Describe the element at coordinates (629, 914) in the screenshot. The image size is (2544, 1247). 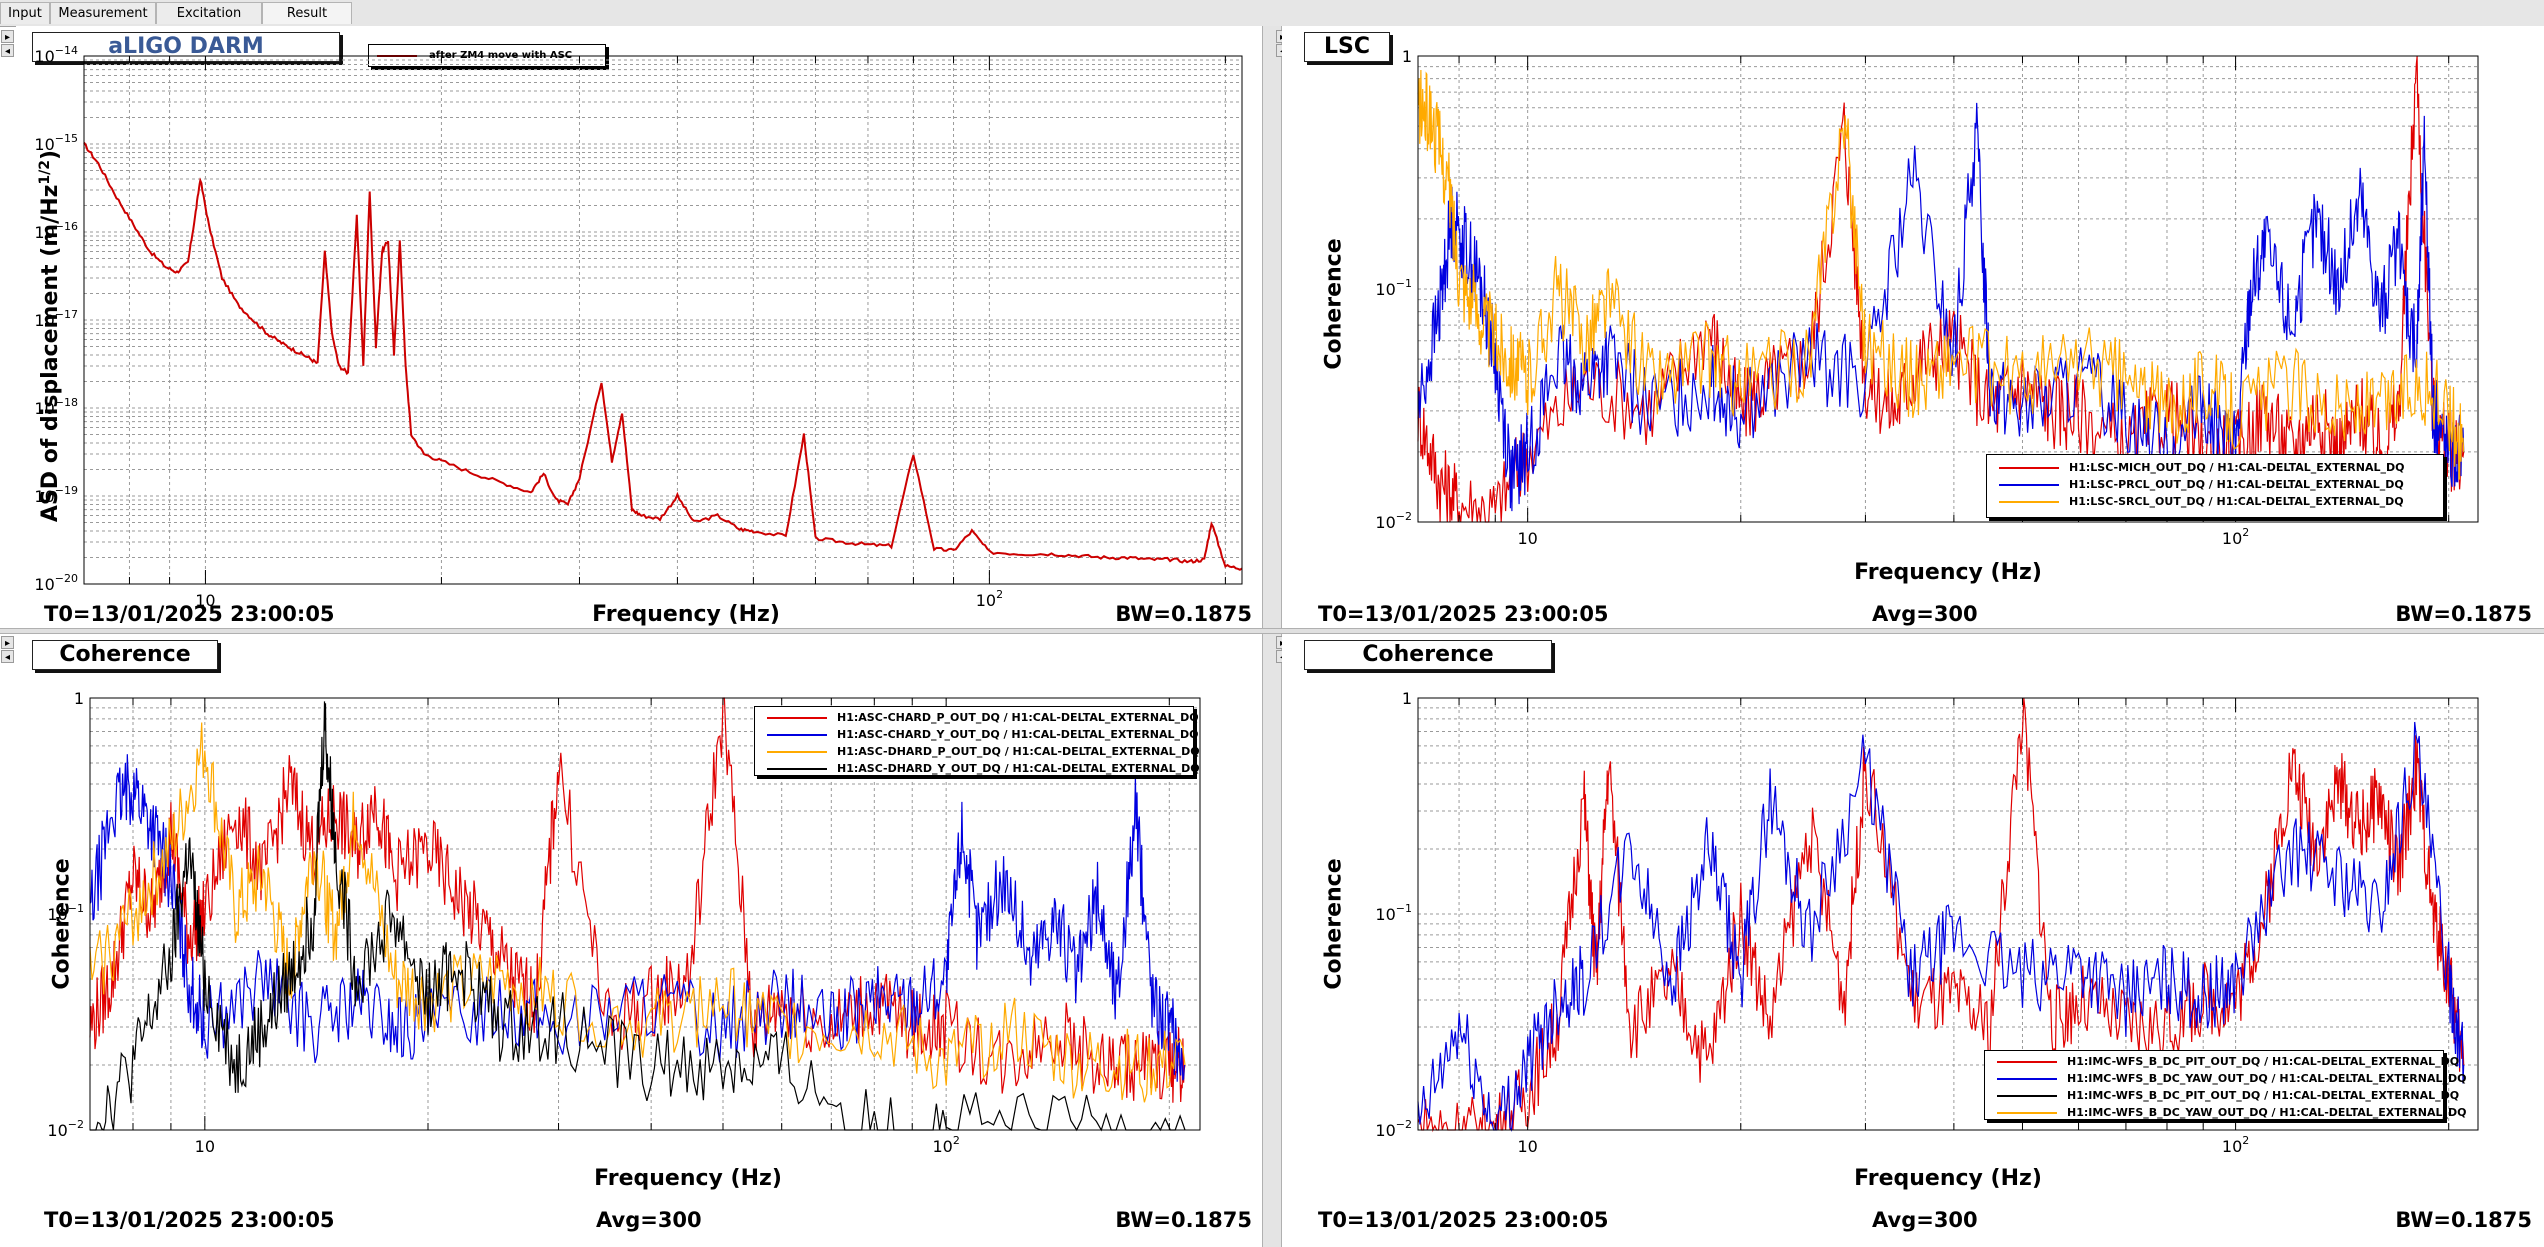
I see `tick-marks` at that location.